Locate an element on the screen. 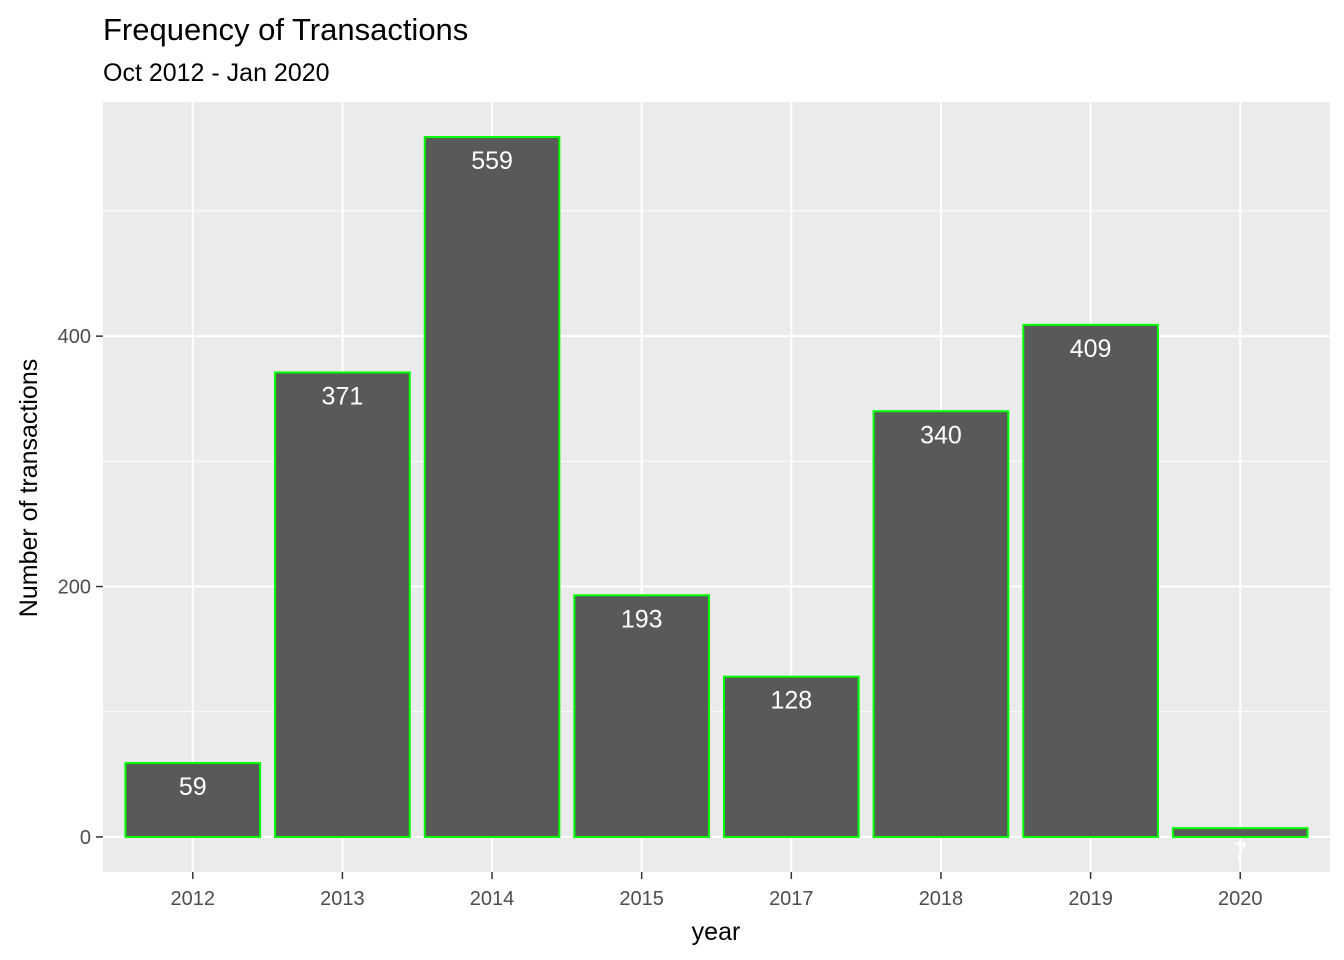 The height and width of the screenshot is (960, 1344). bar-2013 is located at coordinates (342, 604).